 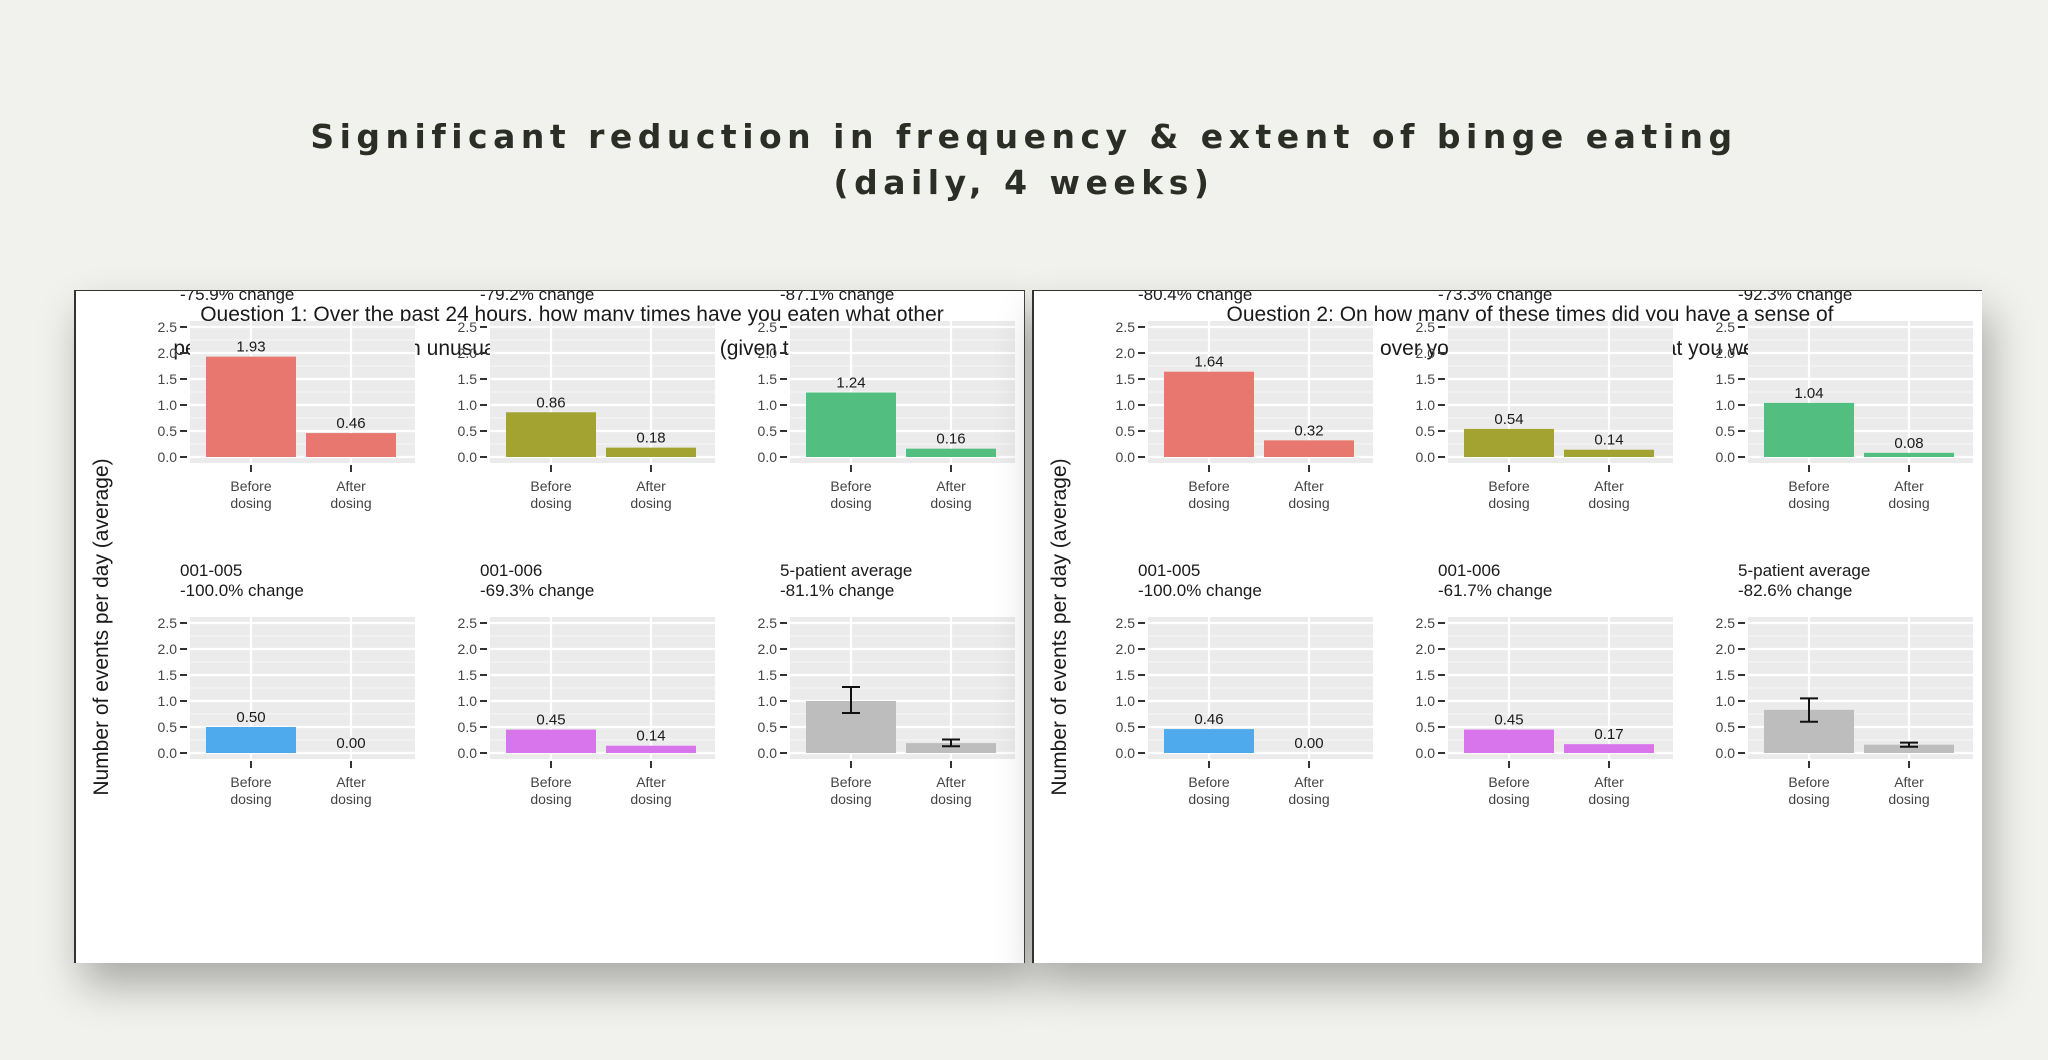 What do you see at coordinates (1908, 443) in the screenshot?
I see `bar-value-label: 0.08` at bounding box center [1908, 443].